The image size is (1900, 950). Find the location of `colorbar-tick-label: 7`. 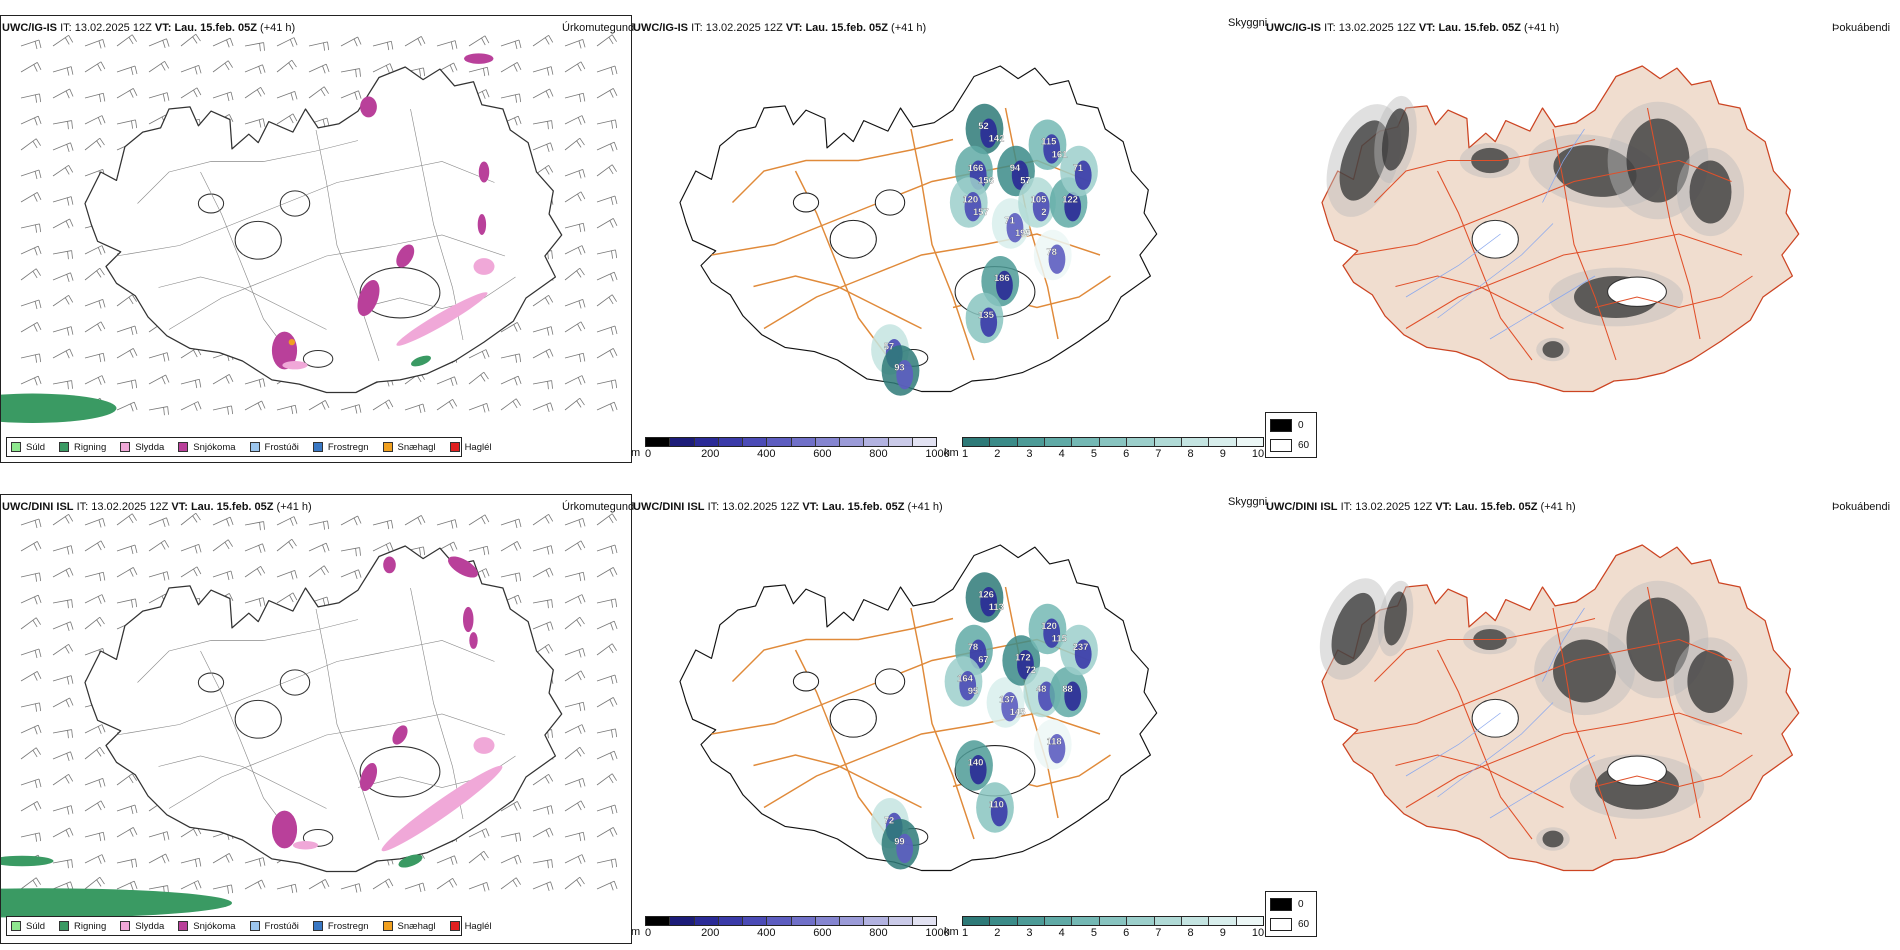

colorbar-tick-label: 7 is located at coordinates (1158, 454).